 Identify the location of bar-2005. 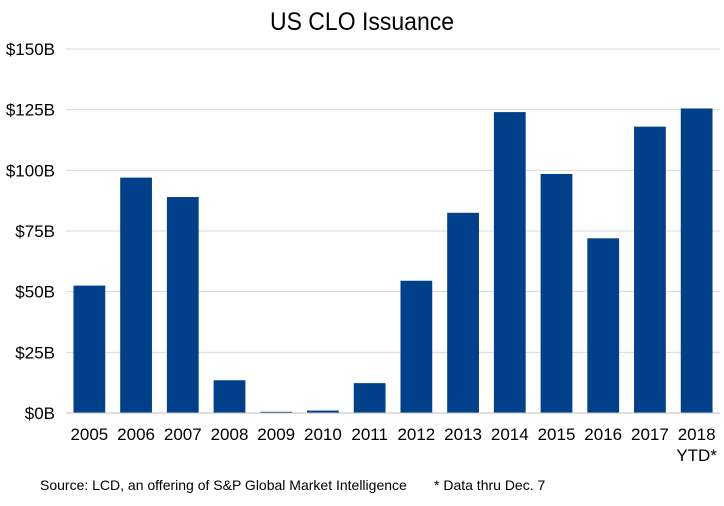
(89, 349).